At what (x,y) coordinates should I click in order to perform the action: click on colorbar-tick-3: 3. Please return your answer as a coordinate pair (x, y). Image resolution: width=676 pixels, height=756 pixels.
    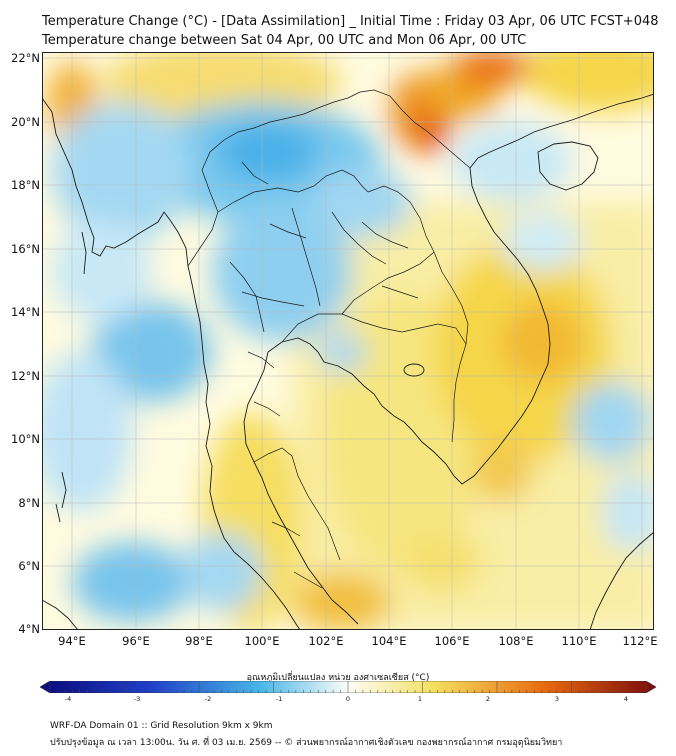
    Looking at the image, I should click on (557, 699).